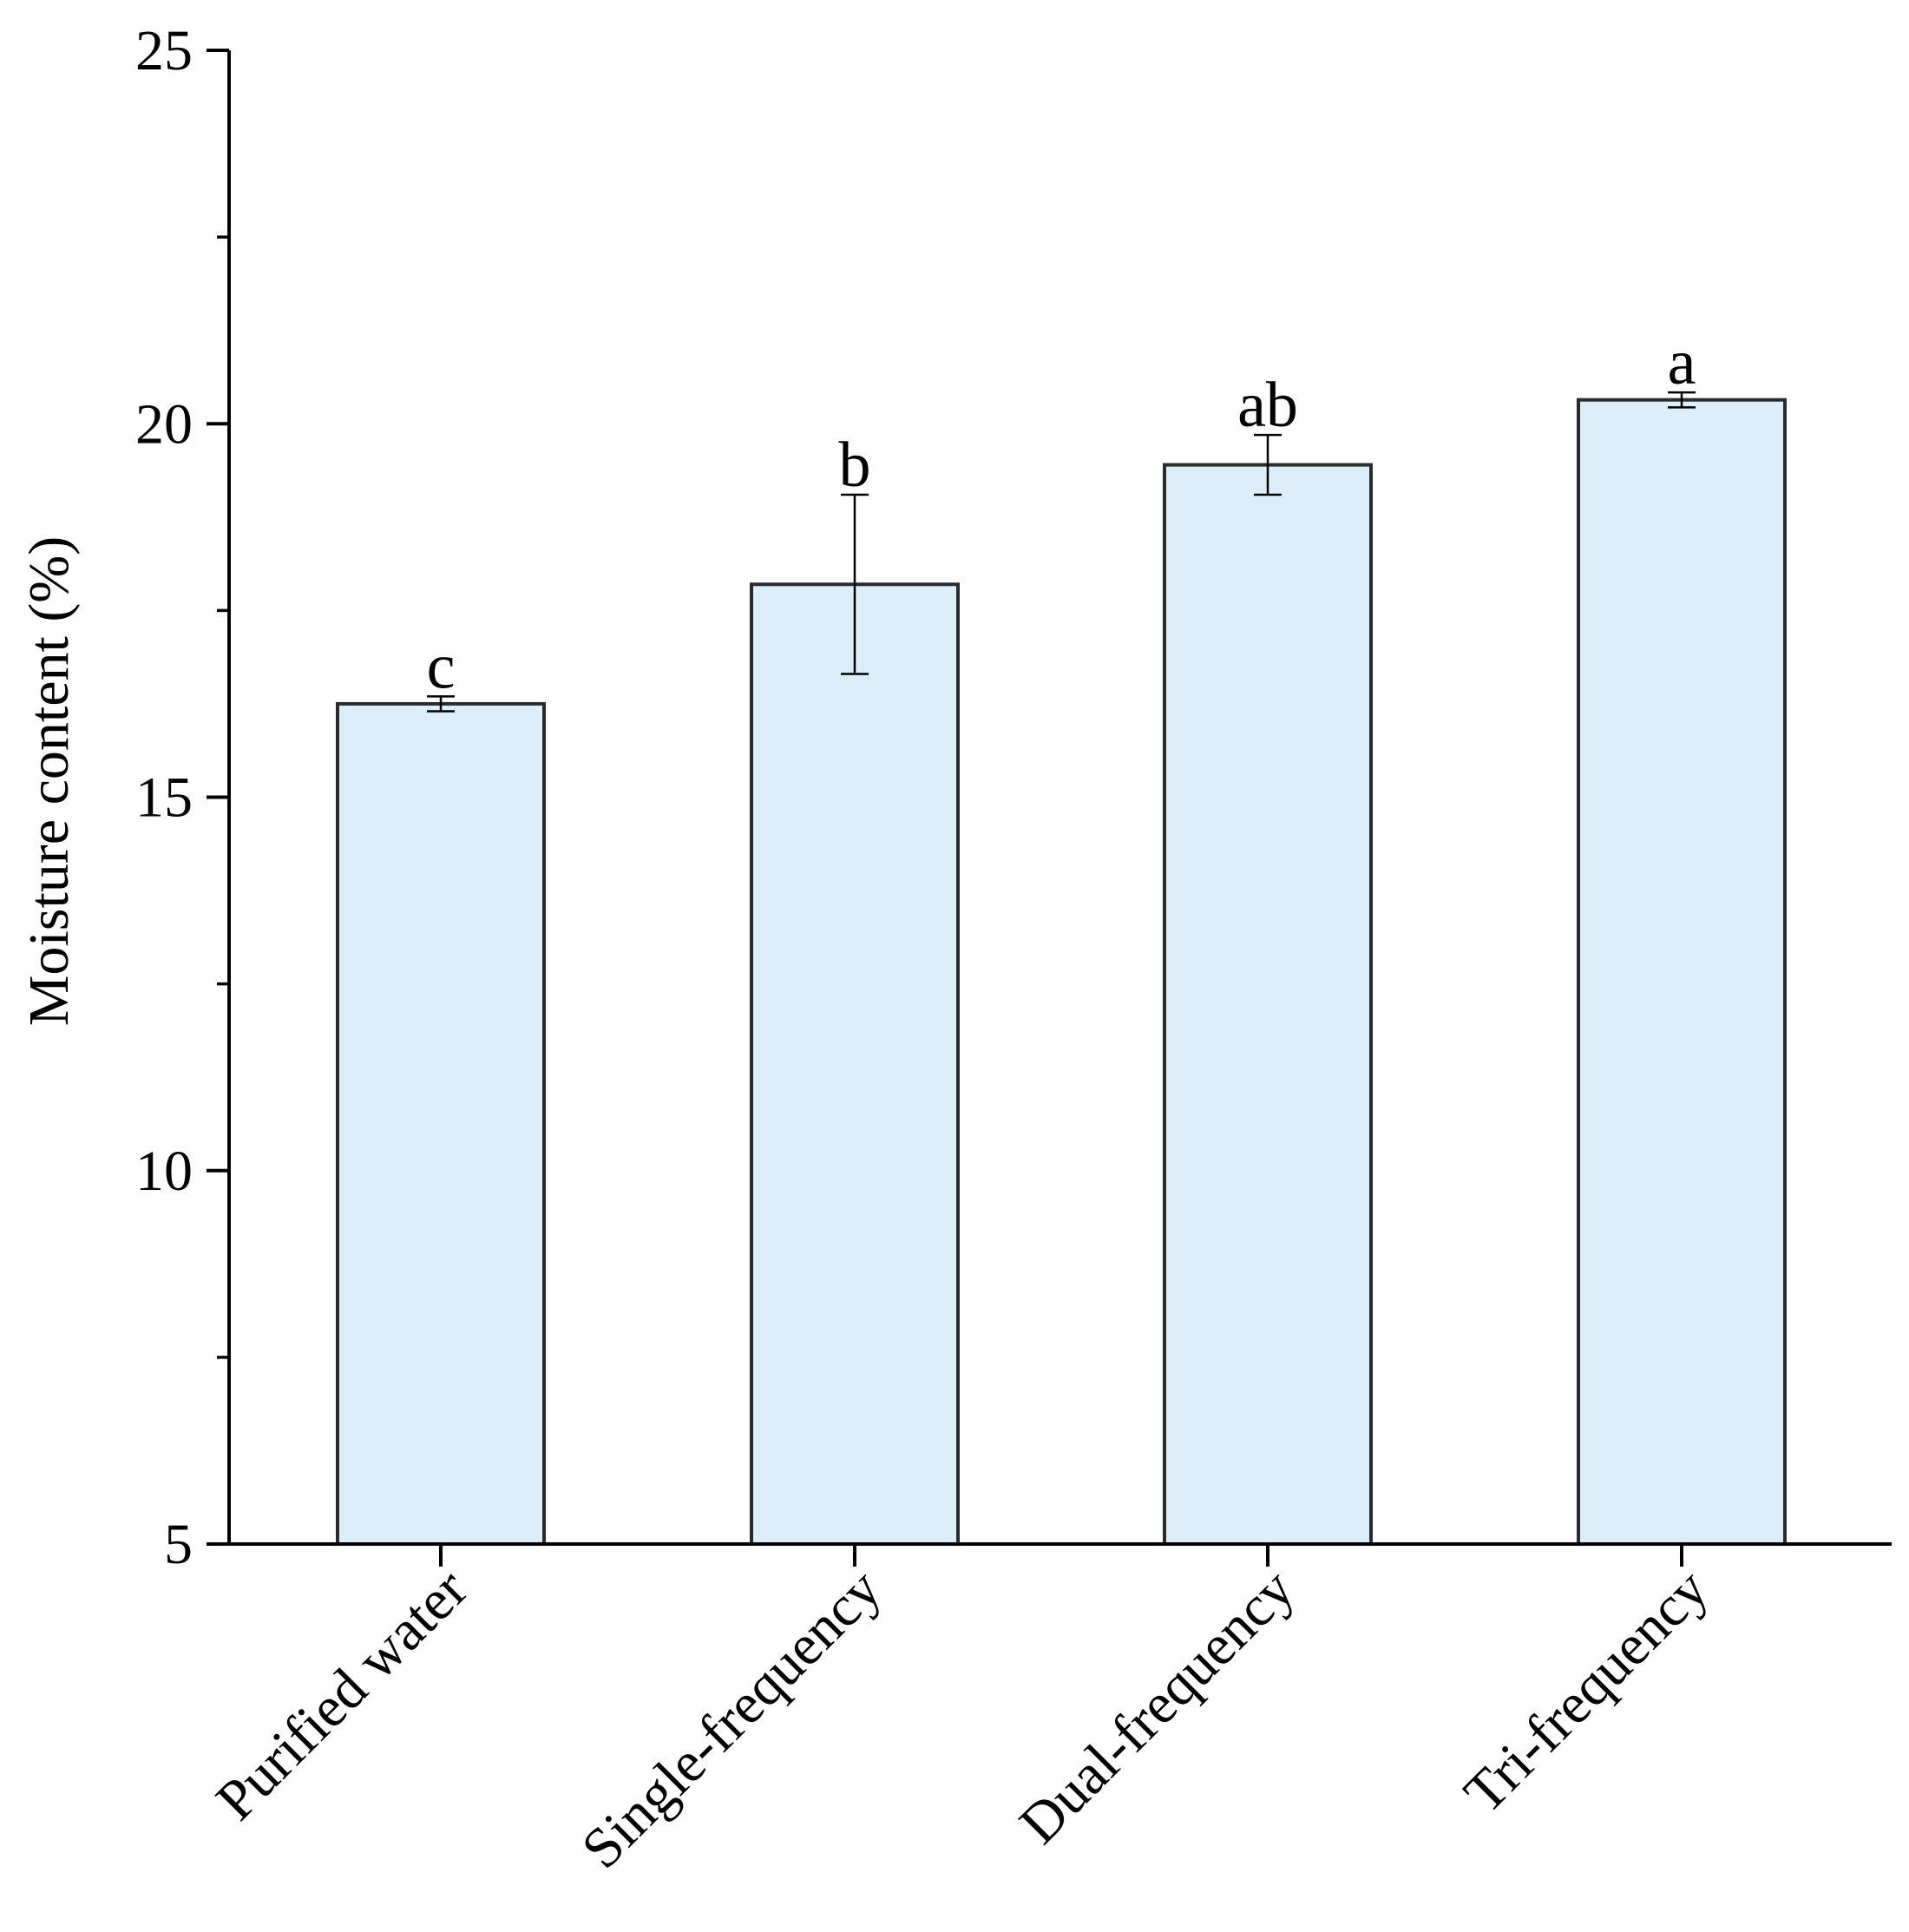  What do you see at coordinates (164, 1171) in the screenshot?
I see `y-tick-label-1: 10` at bounding box center [164, 1171].